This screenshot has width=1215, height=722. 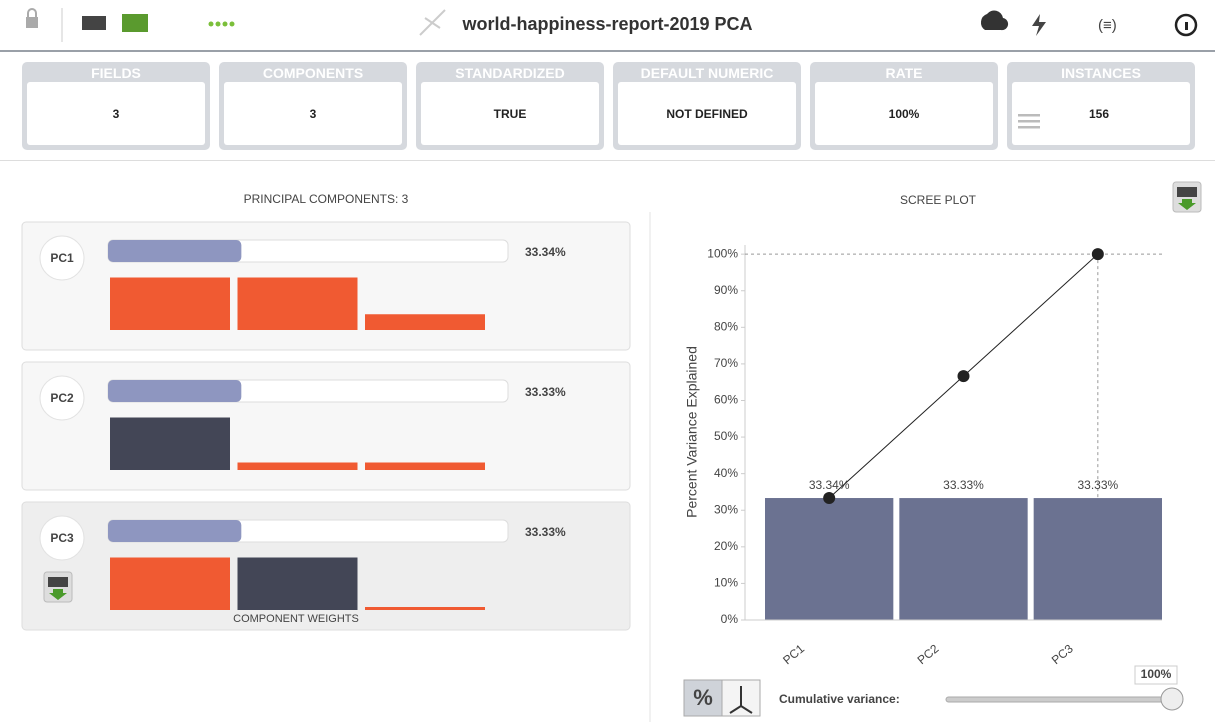 I want to click on slider-value: 100%, so click(x=1156, y=674).